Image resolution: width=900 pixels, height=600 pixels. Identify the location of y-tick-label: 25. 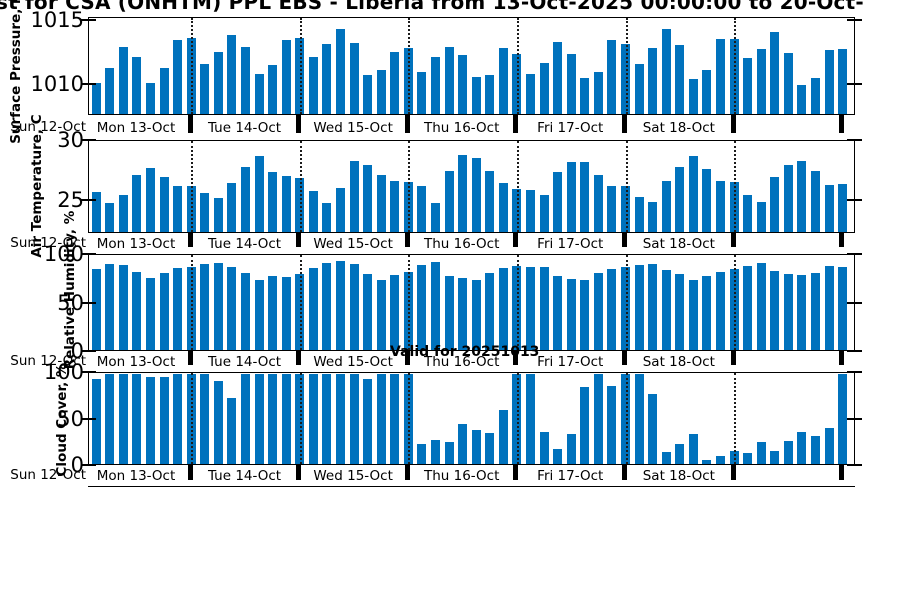
(70, 200).